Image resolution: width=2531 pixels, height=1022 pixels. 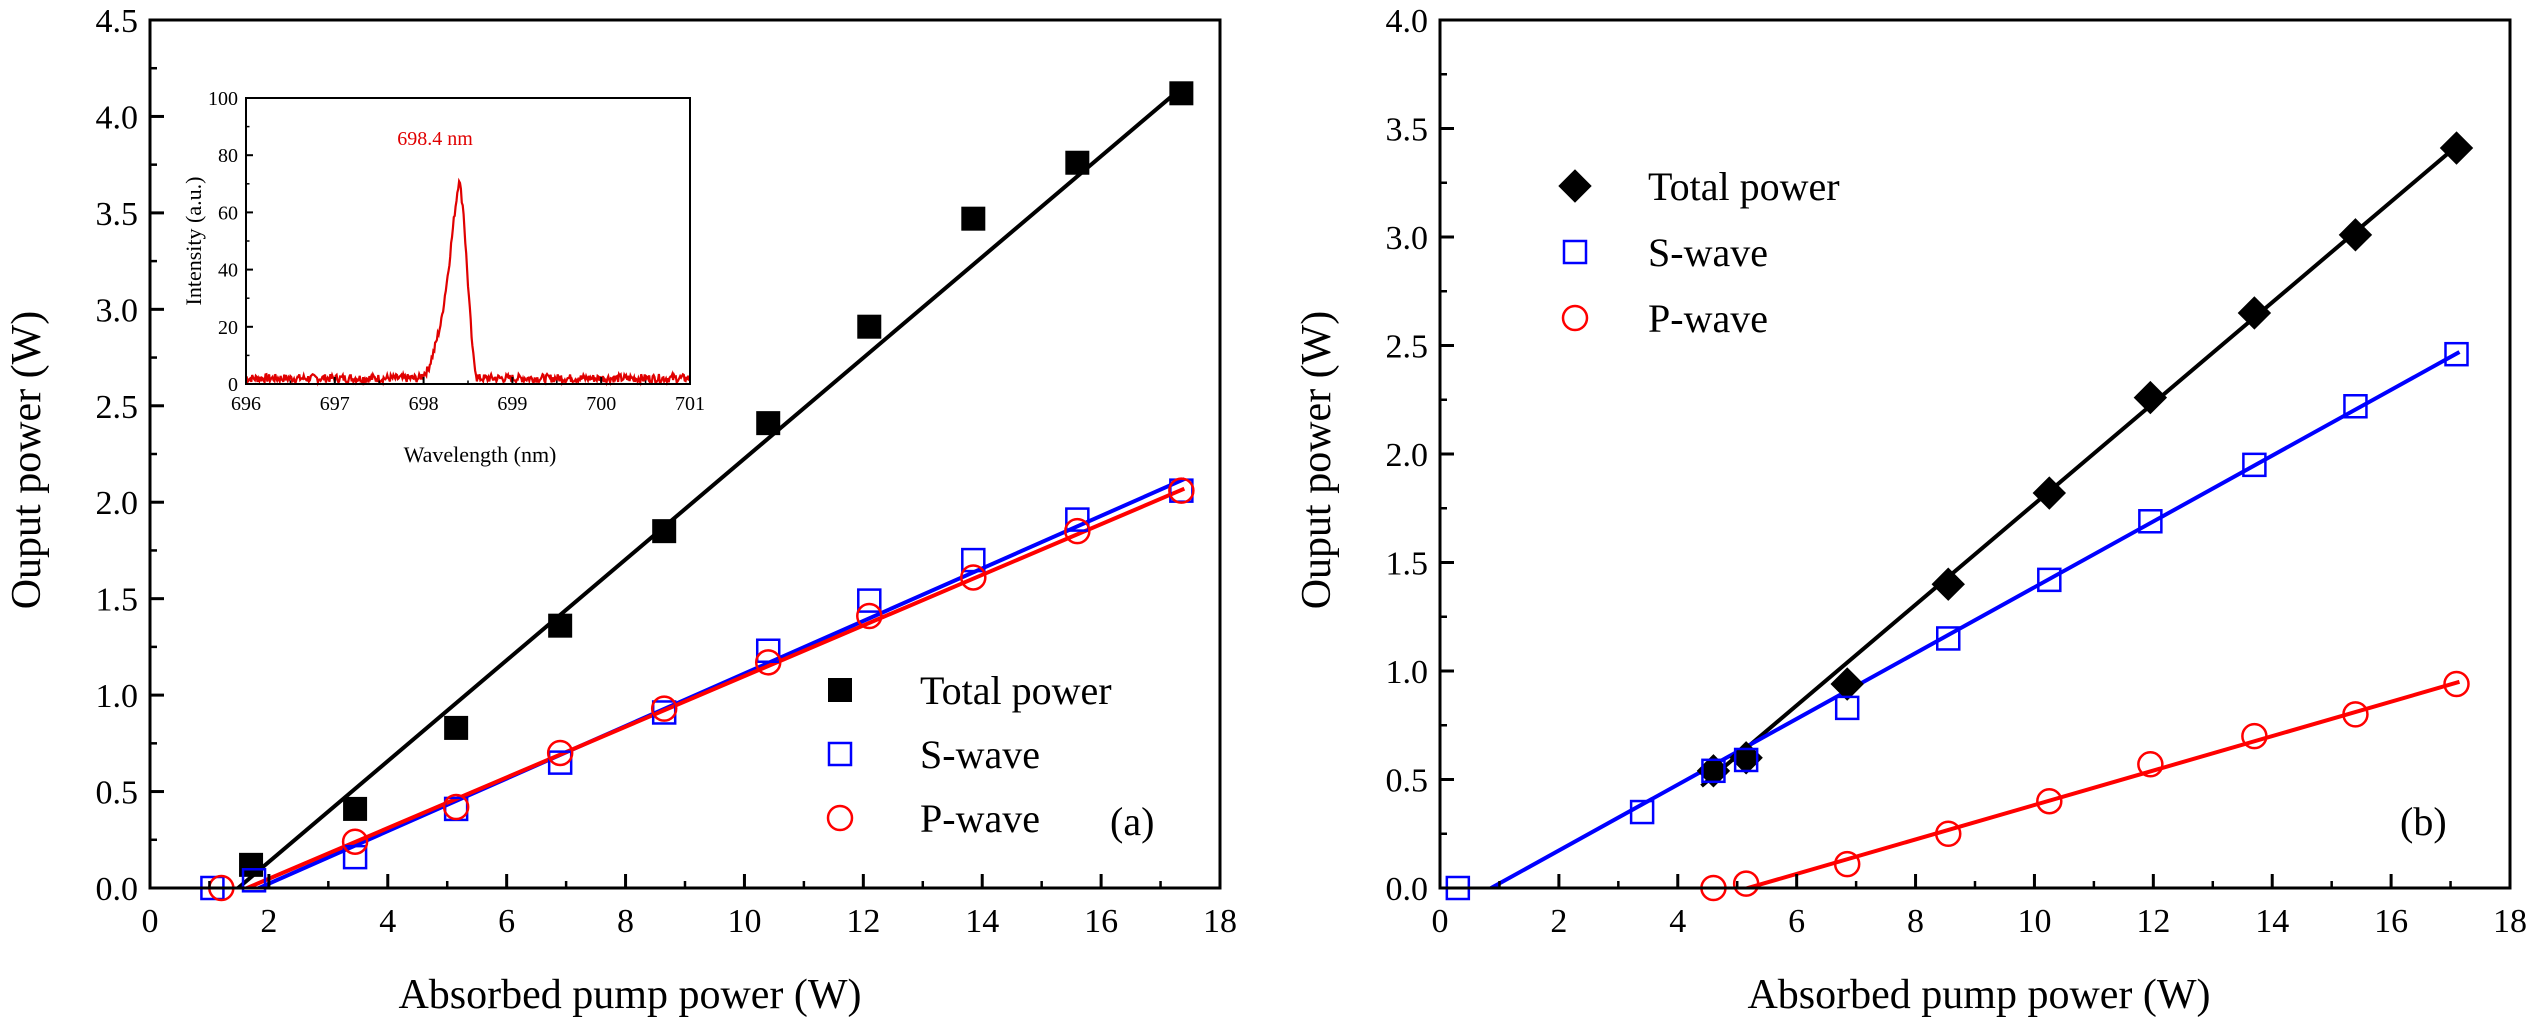 I want to click on panel-b-y-tick-label: 1.5, so click(x=1407, y=564).